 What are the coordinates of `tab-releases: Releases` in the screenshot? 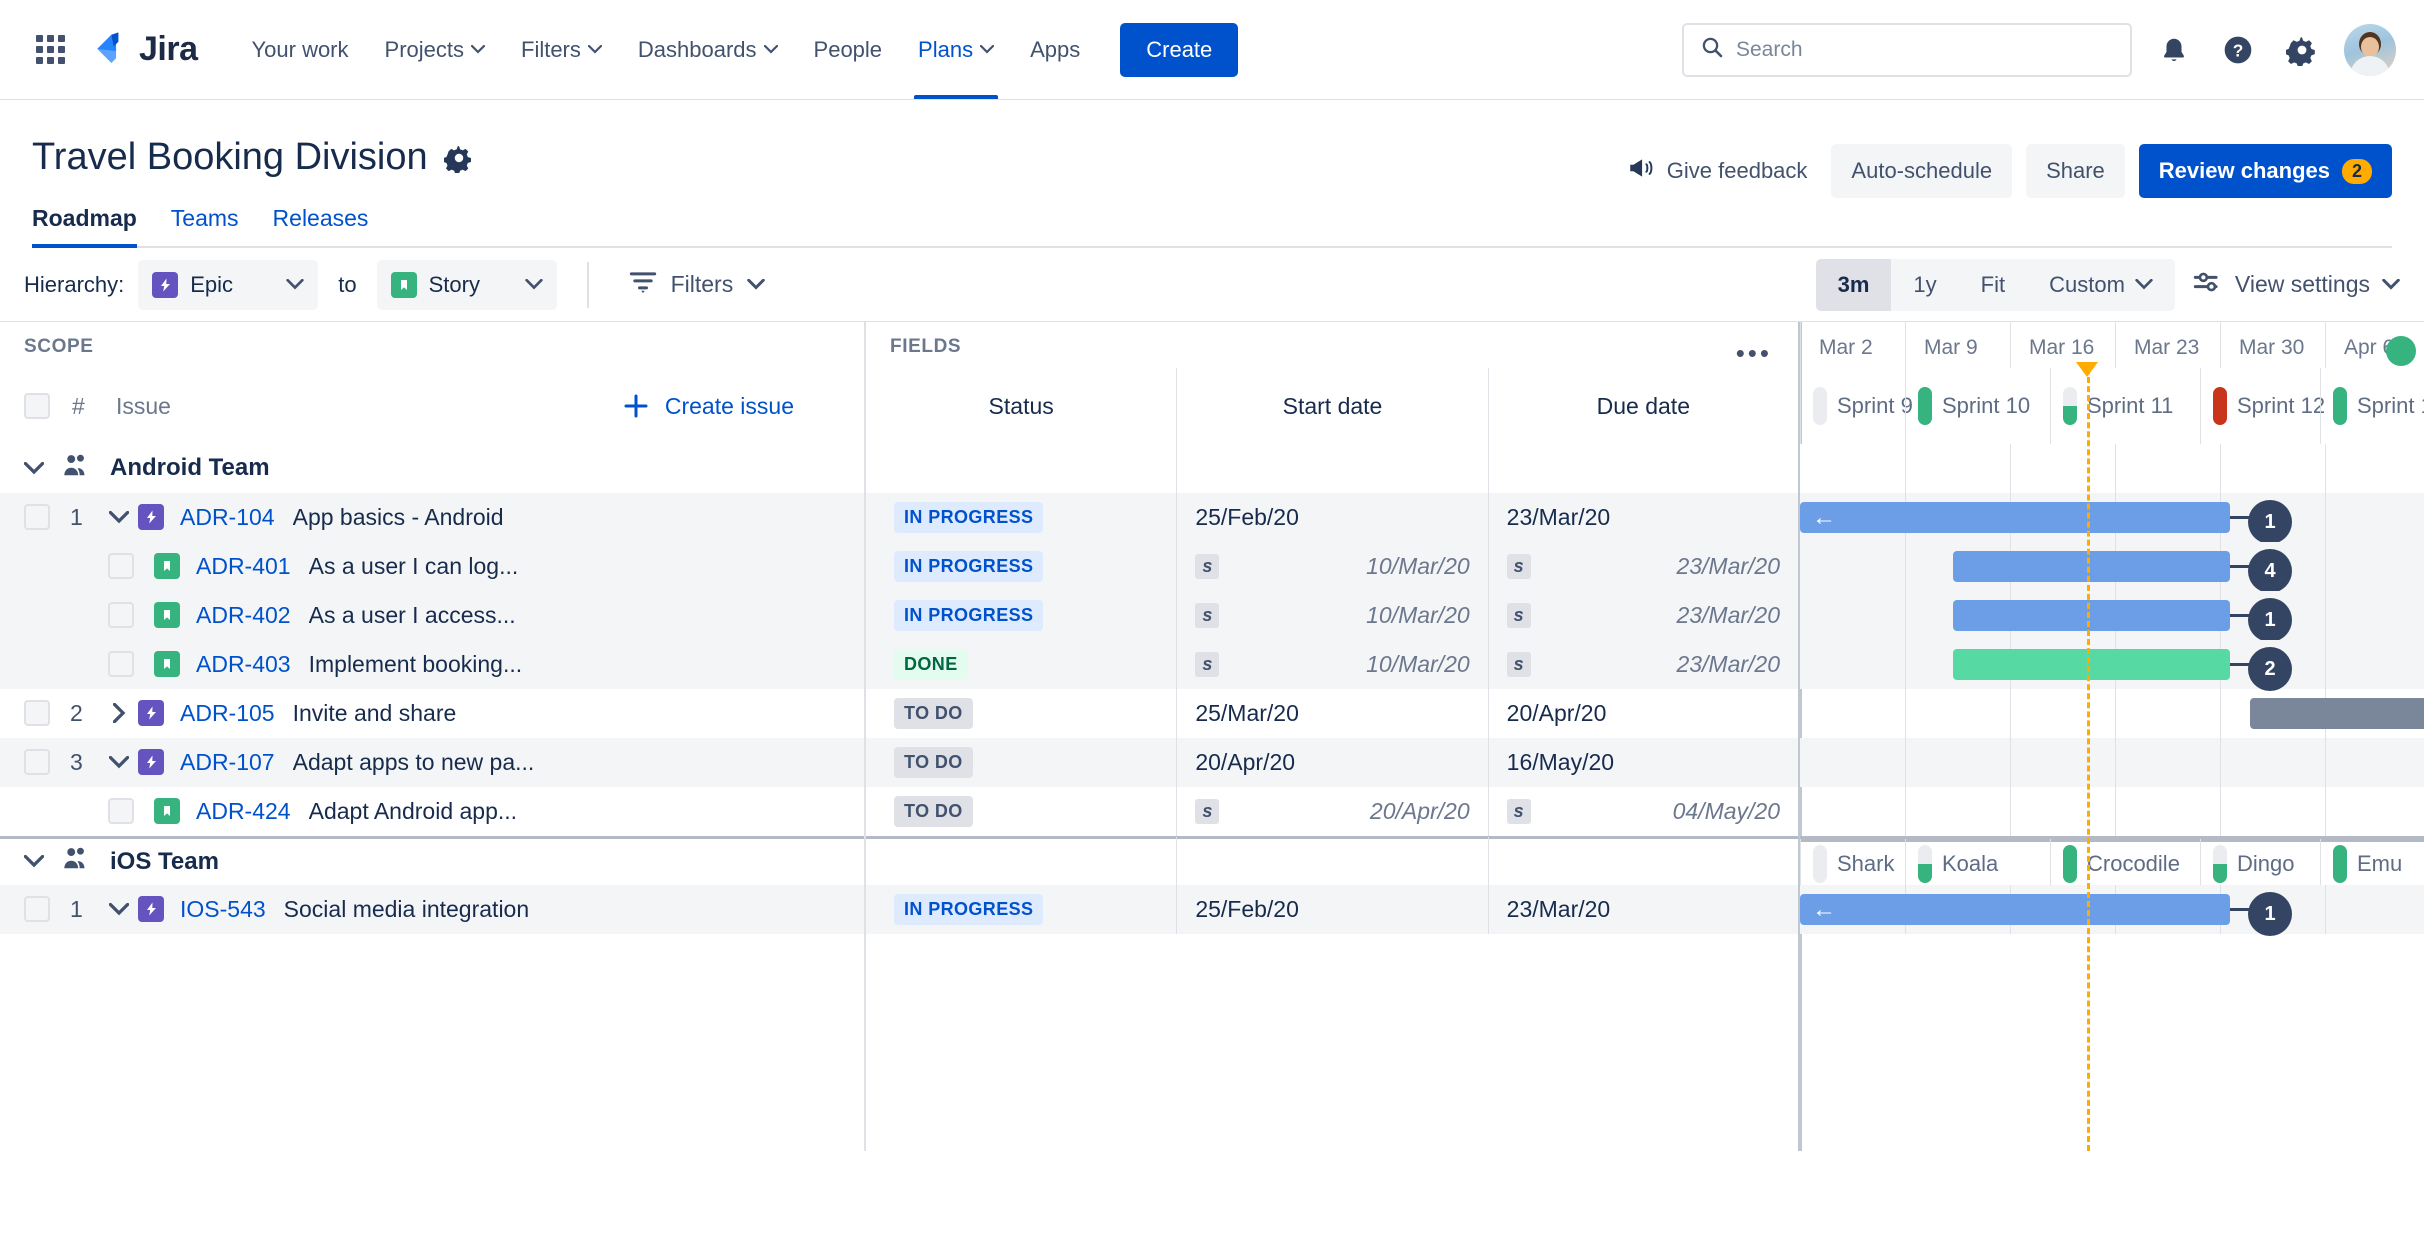 It's located at (320, 218).